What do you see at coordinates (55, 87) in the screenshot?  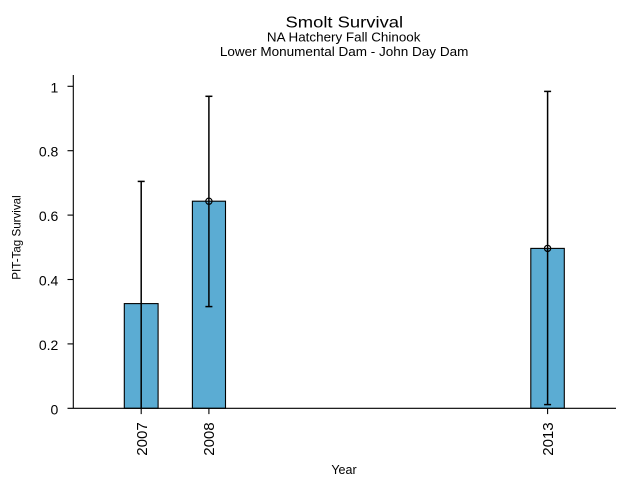 I see `svg-text: 1` at bounding box center [55, 87].